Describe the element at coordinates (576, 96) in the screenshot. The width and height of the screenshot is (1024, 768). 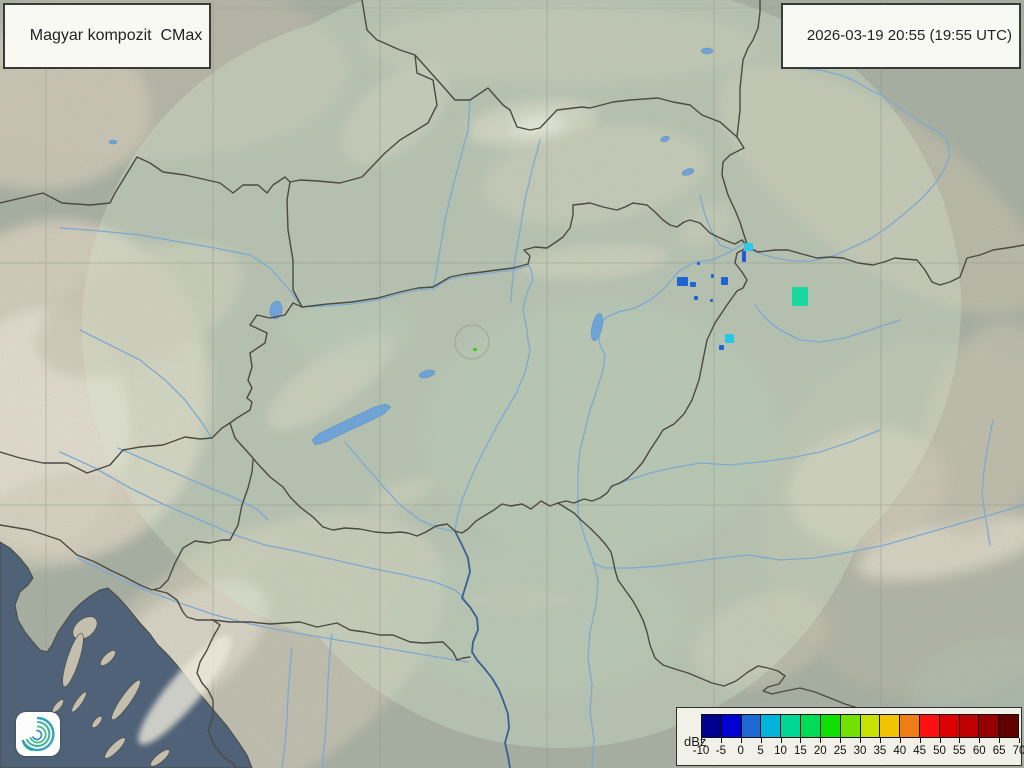
I see `border-pl-sk` at that location.